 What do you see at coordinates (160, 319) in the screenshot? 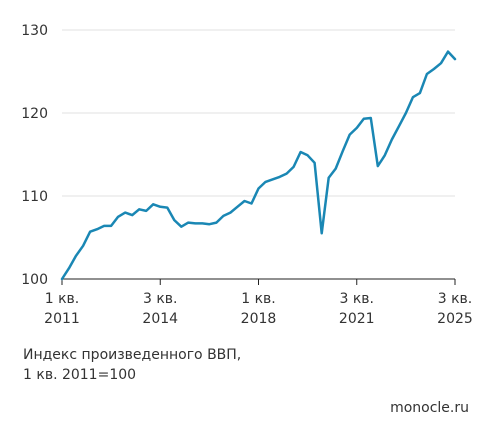
I see `x-tick-label-year: 2014` at bounding box center [160, 319].